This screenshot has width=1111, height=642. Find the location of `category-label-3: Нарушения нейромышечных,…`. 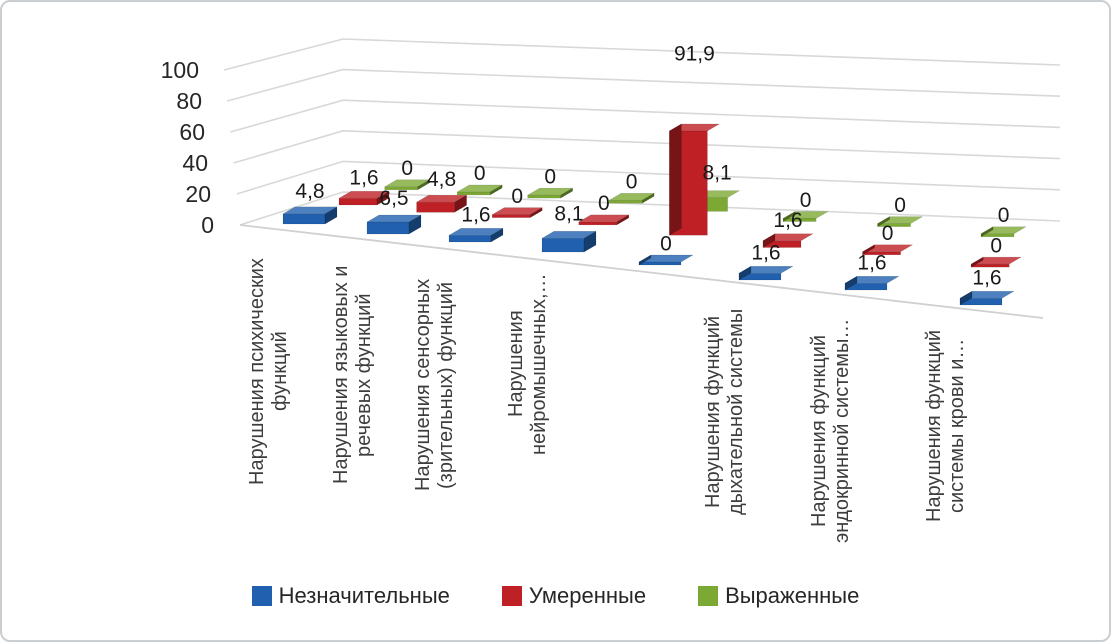

category-label-3: Нарушения нейромышечных,… is located at coordinates (527, 364).